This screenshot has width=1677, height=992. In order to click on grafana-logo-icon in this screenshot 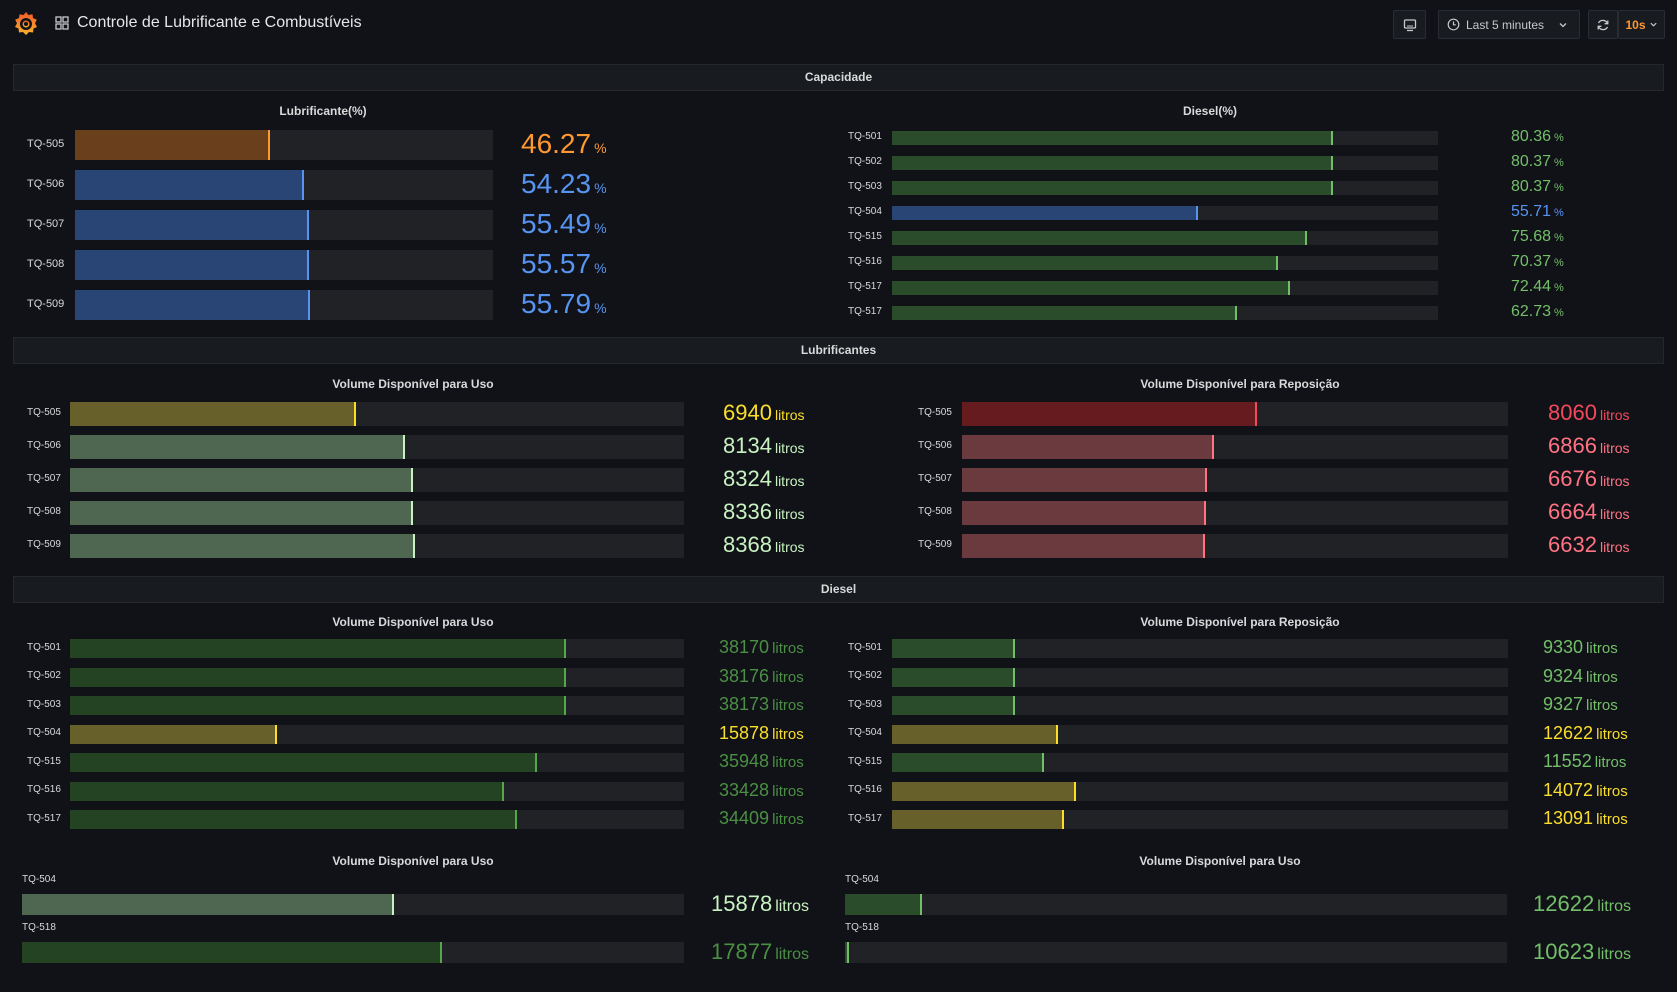, I will do `click(26, 24)`.